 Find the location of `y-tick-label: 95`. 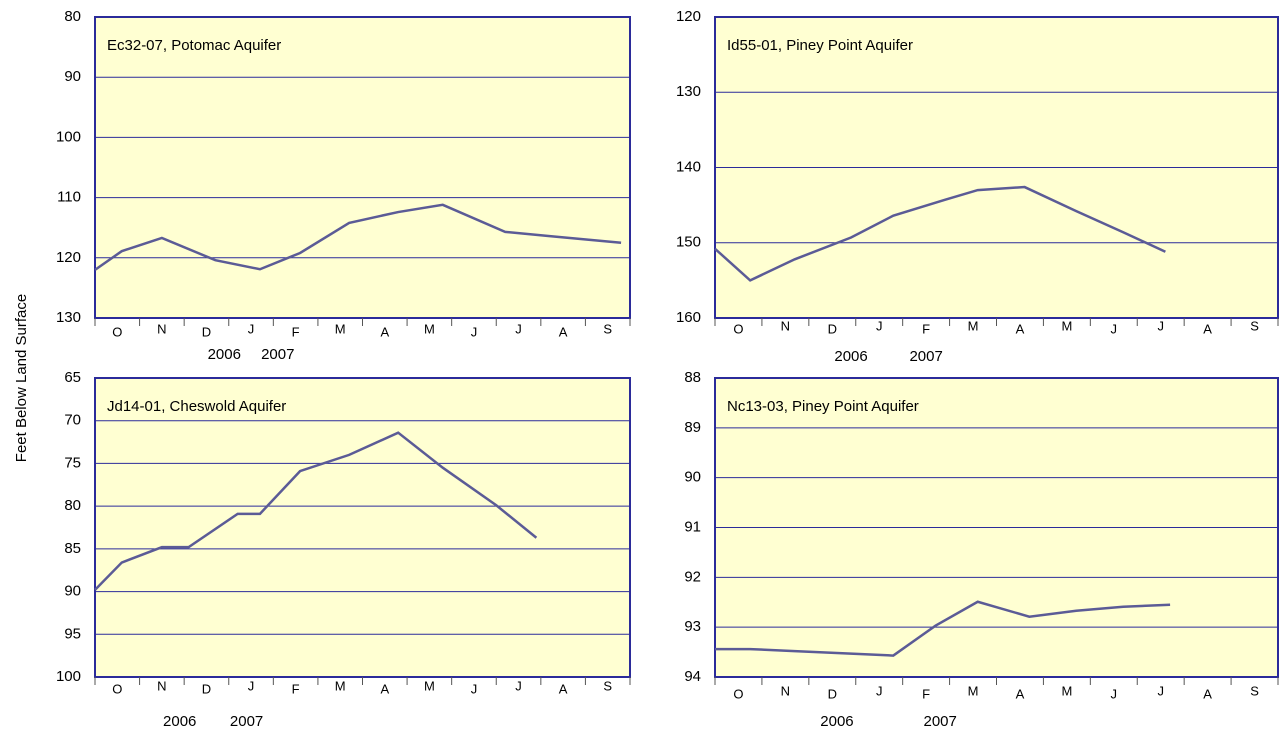

y-tick-label: 95 is located at coordinates (72, 633).